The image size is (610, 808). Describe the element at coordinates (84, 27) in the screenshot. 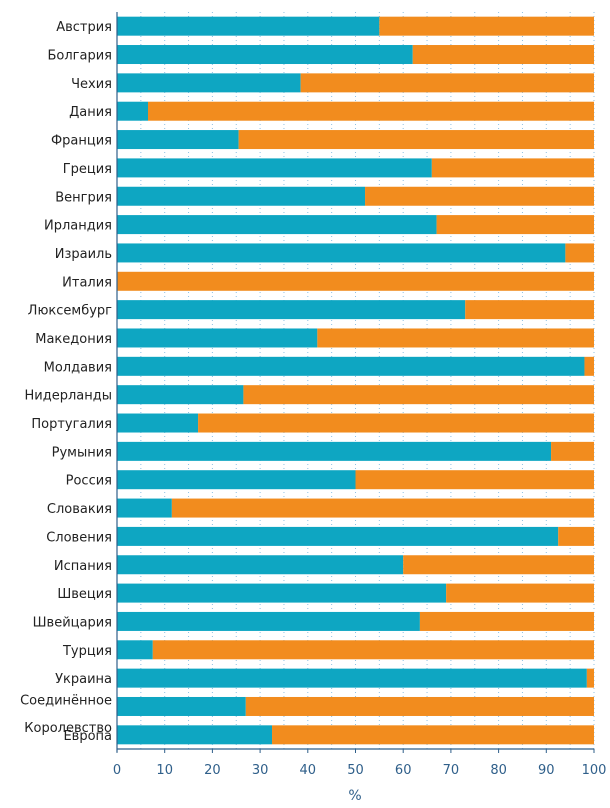

I see `category-label: Австрия` at that location.